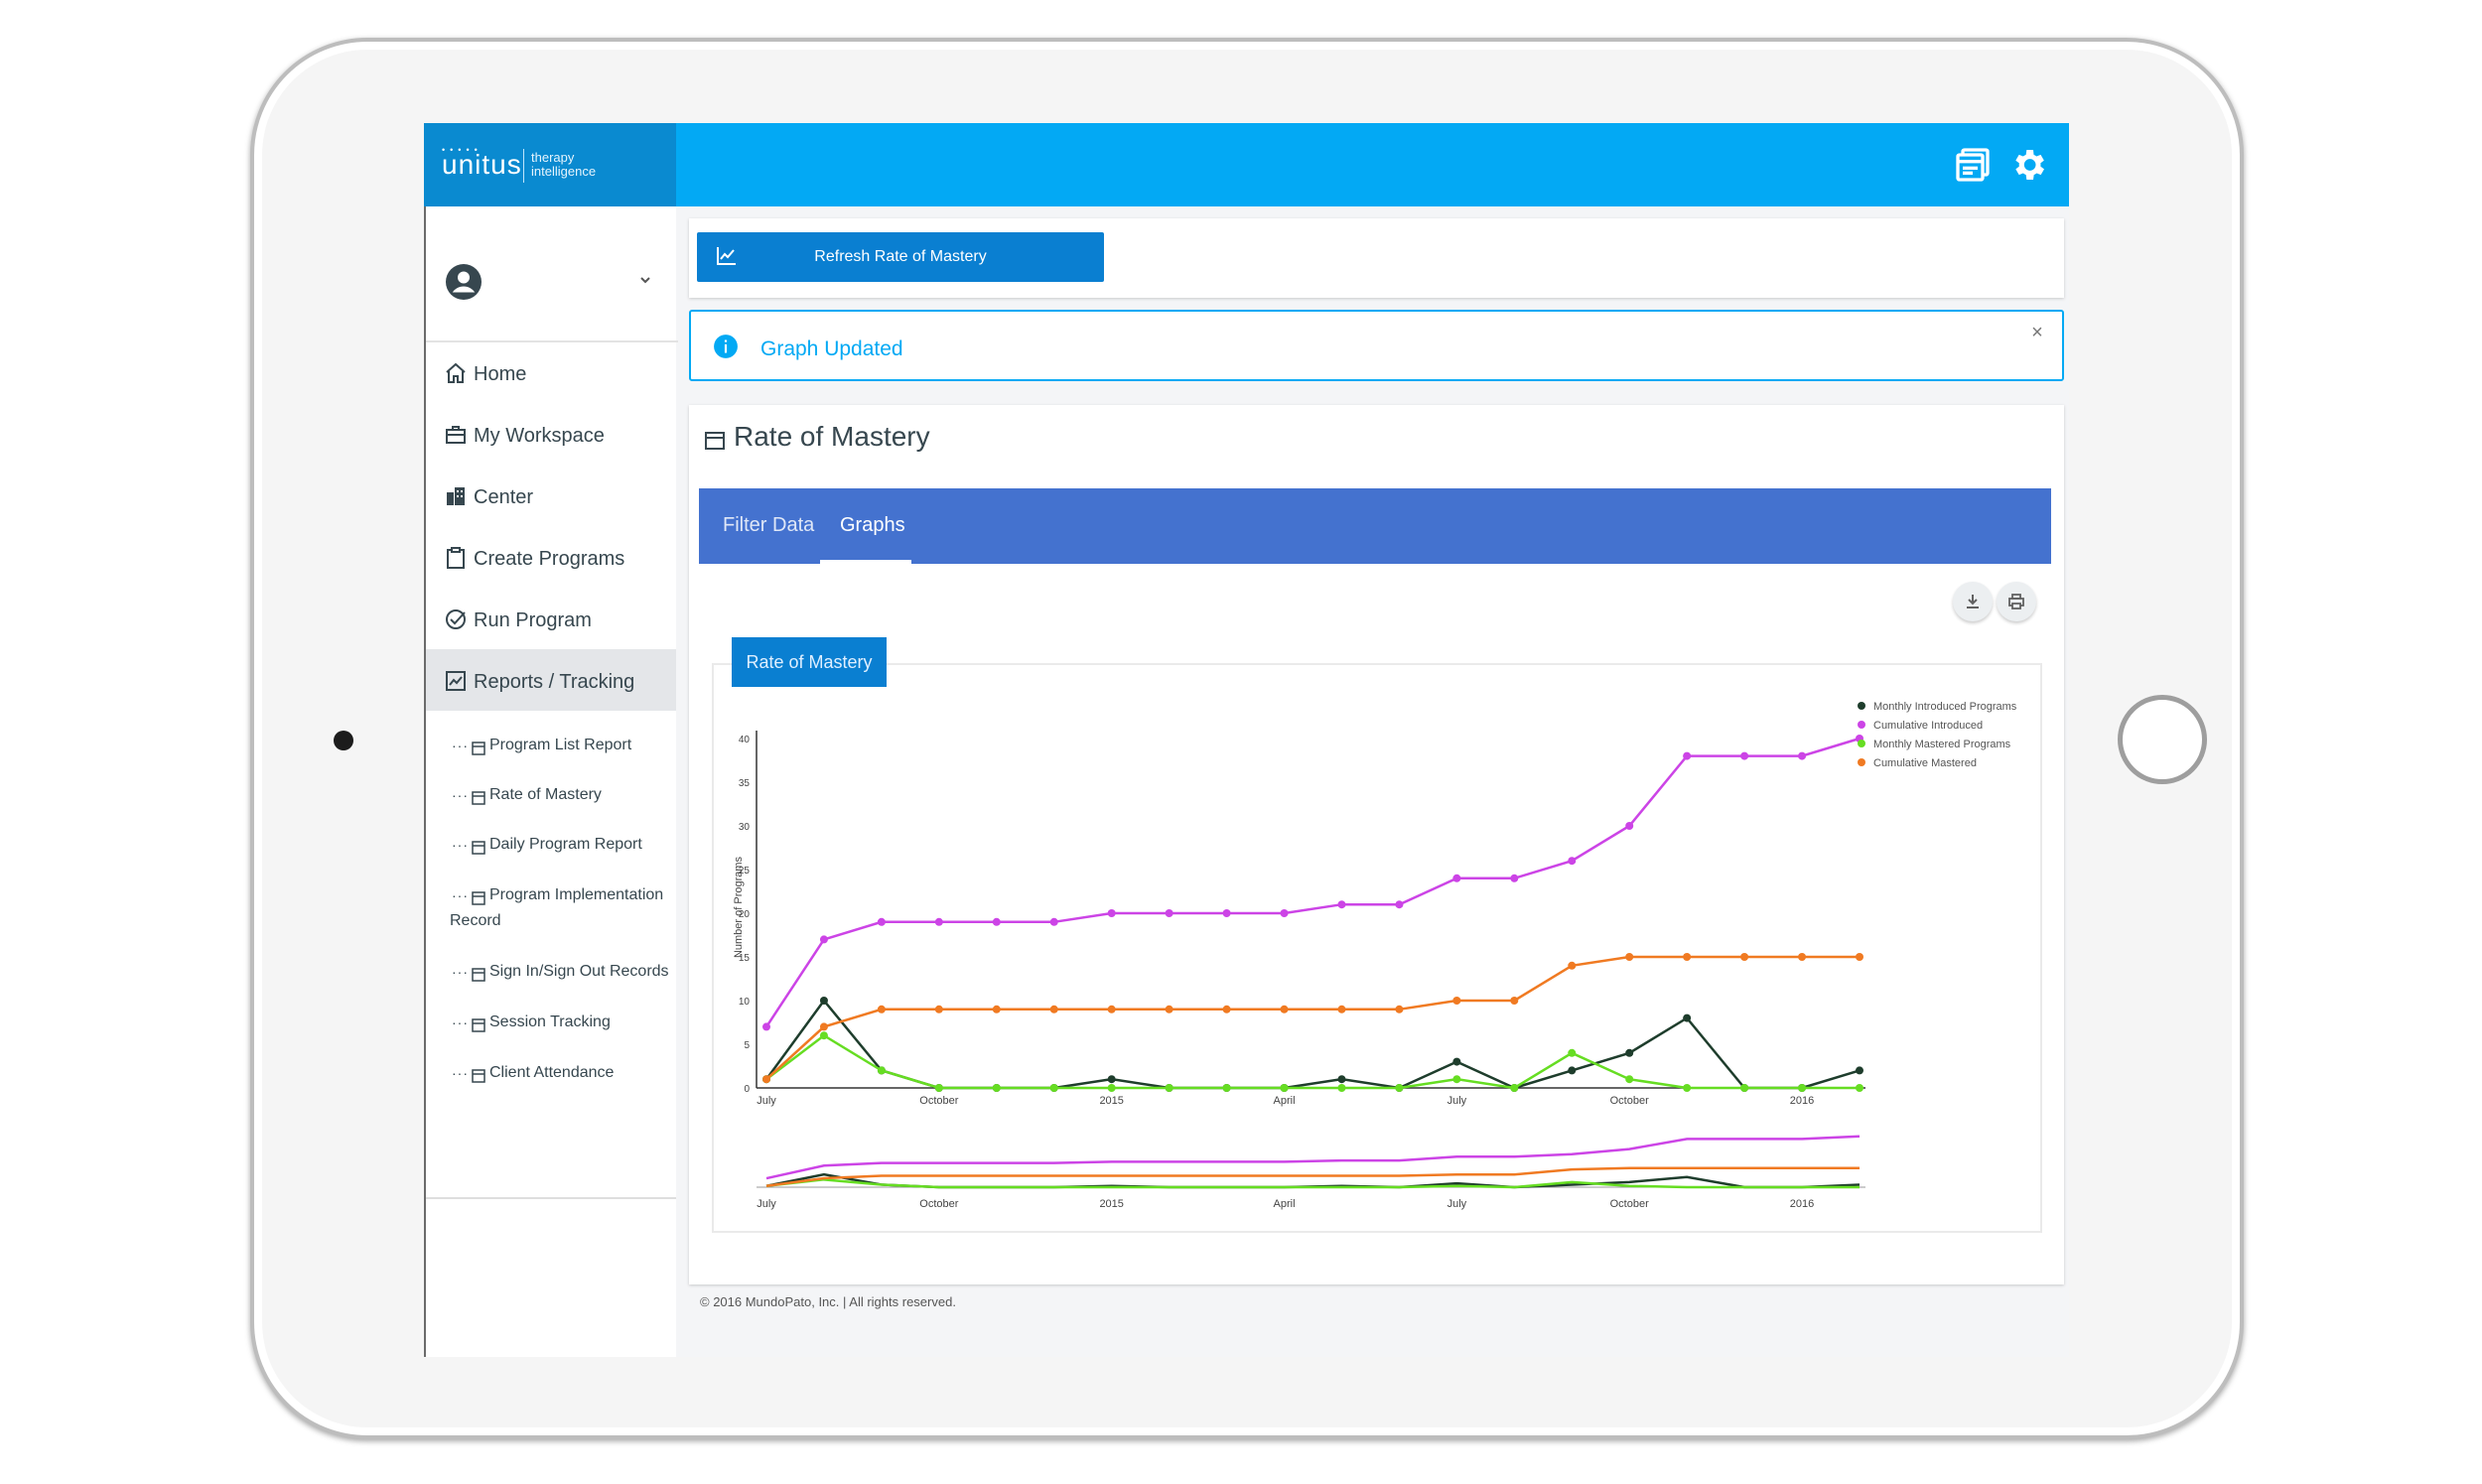  What do you see at coordinates (831, 348) in the screenshot?
I see `alert-text: Graph Updated` at bounding box center [831, 348].